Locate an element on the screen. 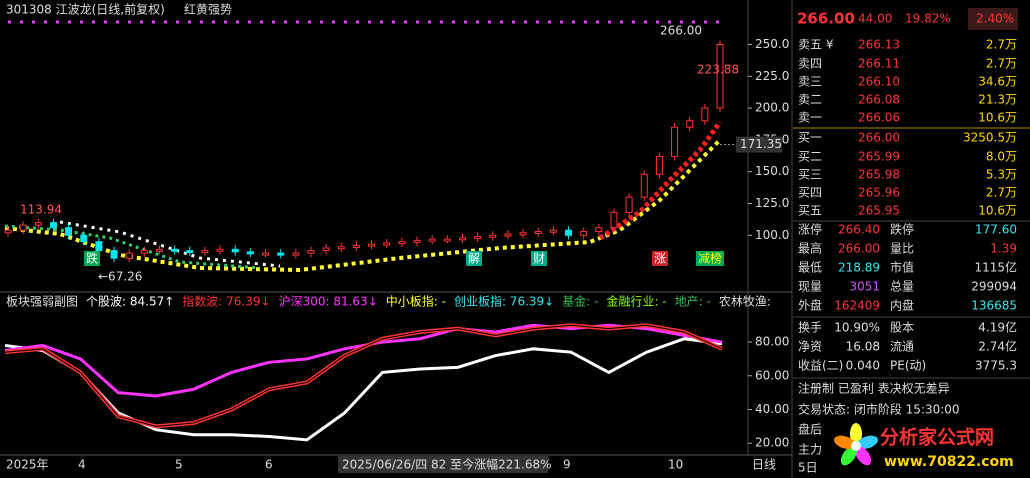 The image size is (1030, 478). ratio-box is located at coordinates (993, 19).